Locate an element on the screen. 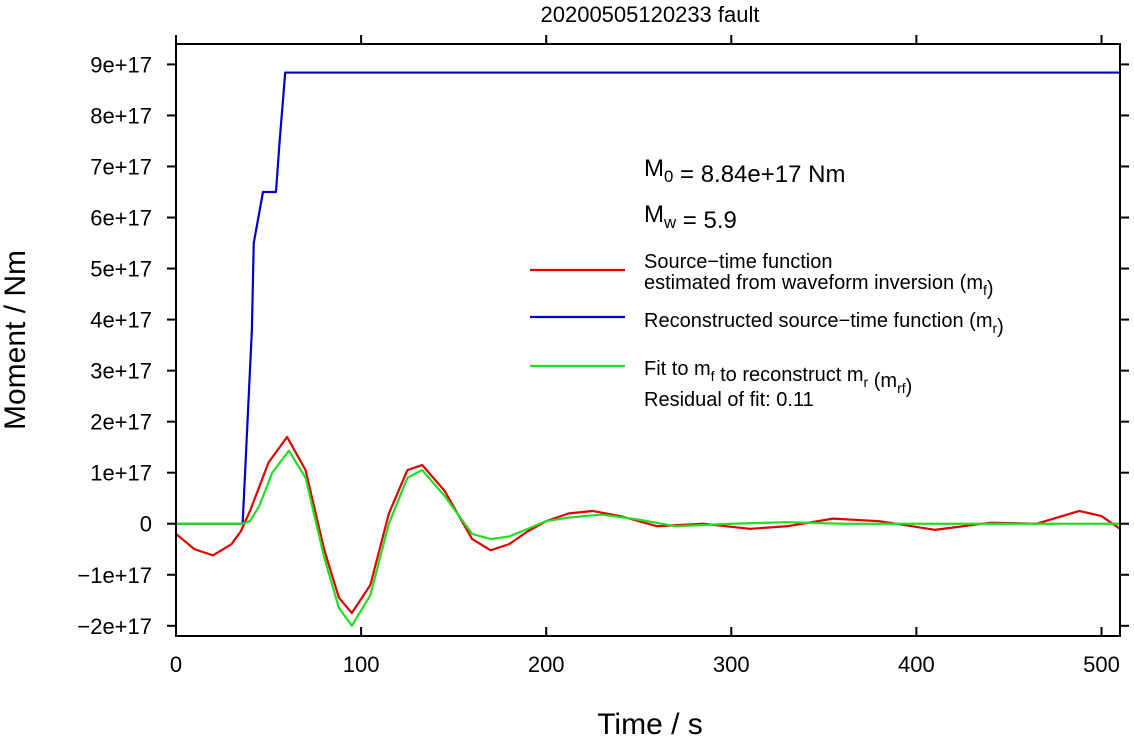 The height and width of the screenshot is (736, 1134). annotation-residual: Residual of fit: 0.11 is located at coordinates (729, 400).